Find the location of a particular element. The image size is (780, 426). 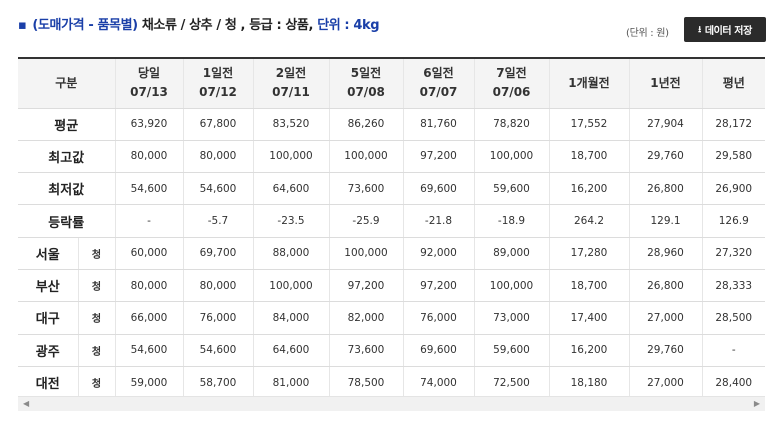

row-label: 최저값 is located at coordinates (66, 189).